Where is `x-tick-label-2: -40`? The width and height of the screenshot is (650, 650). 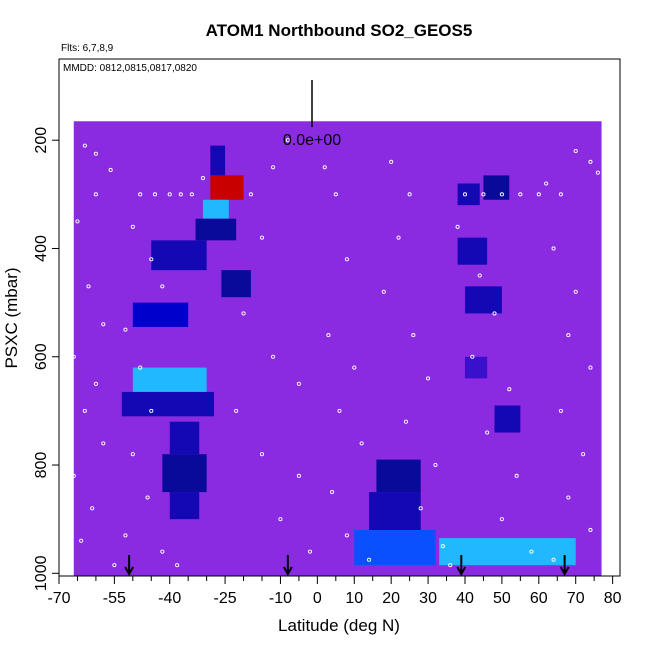
x-tick-label-2: -40 is located at coordinates (169, 598).